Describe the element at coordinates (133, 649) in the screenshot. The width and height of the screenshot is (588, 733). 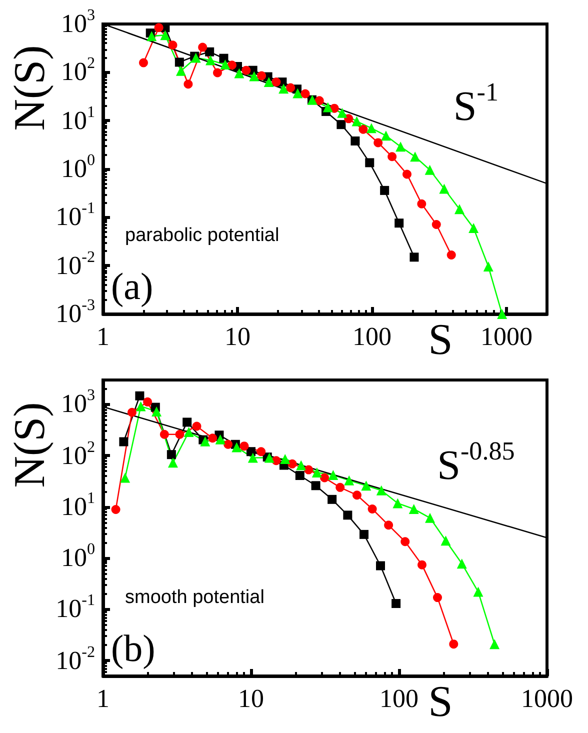
I see `annotation: (b)` at that location.